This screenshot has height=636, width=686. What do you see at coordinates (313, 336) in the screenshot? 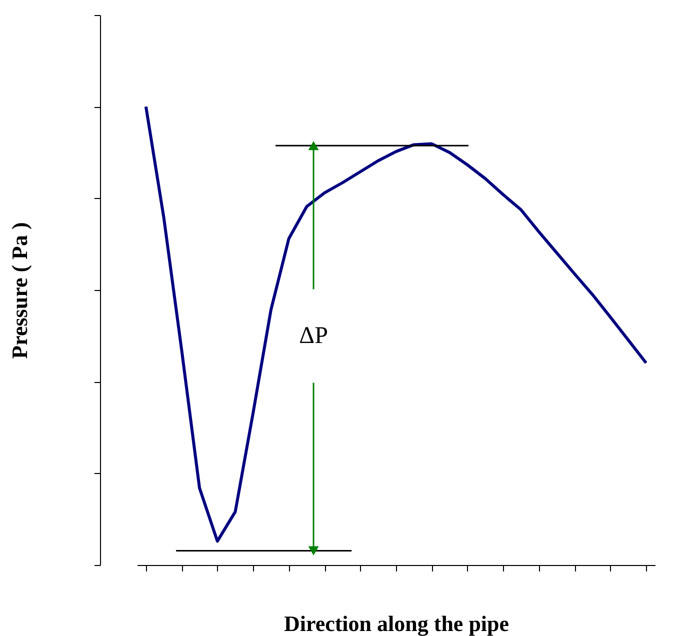
I see `annotation: ΔP` at bounding box center [313, 336].